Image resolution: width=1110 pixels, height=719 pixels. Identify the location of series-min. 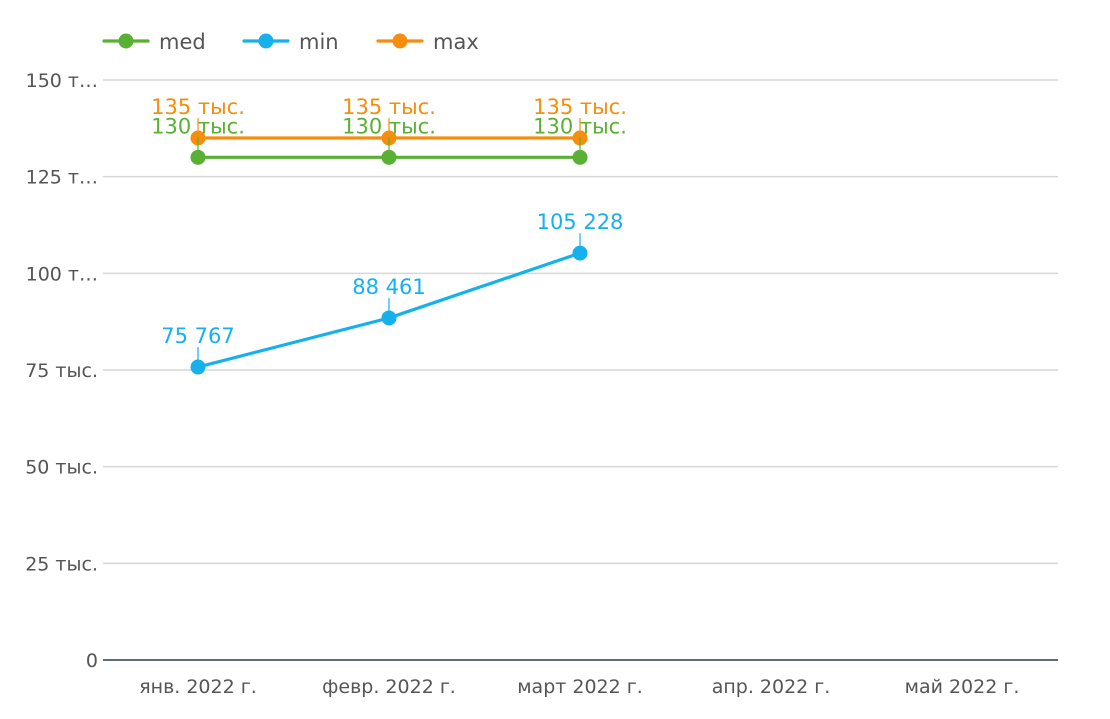
(389, 310).